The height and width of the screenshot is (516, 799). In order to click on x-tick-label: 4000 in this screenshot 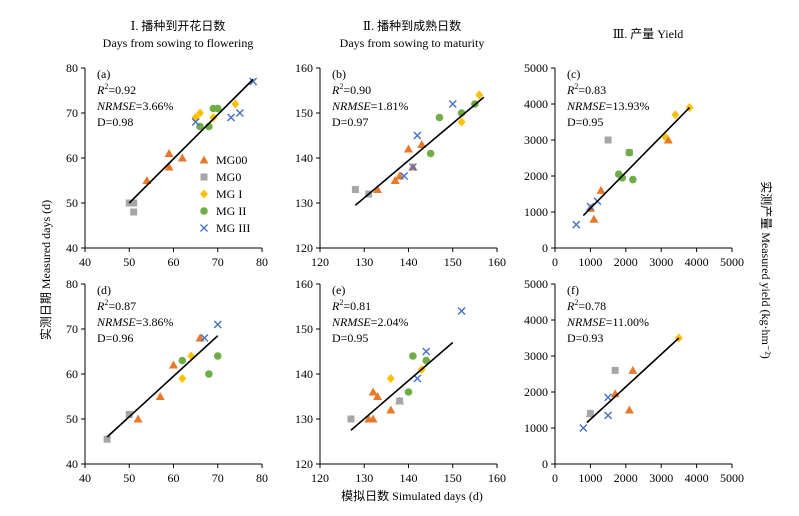, I will do `click(697, 262)`.